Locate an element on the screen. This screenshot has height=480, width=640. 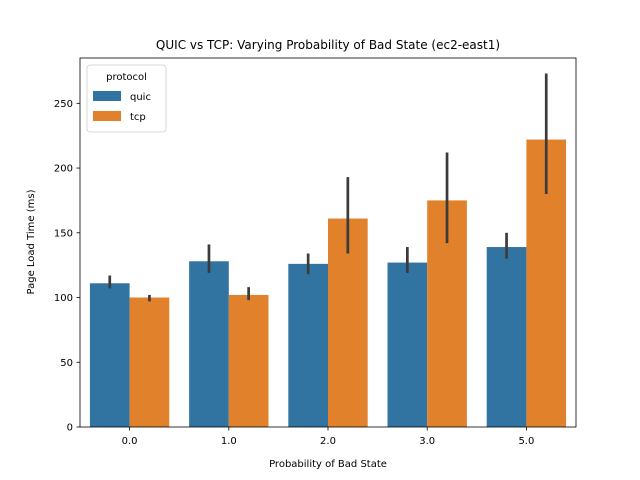
legend: protocol quic tcp is located at coordinates (126, 98).